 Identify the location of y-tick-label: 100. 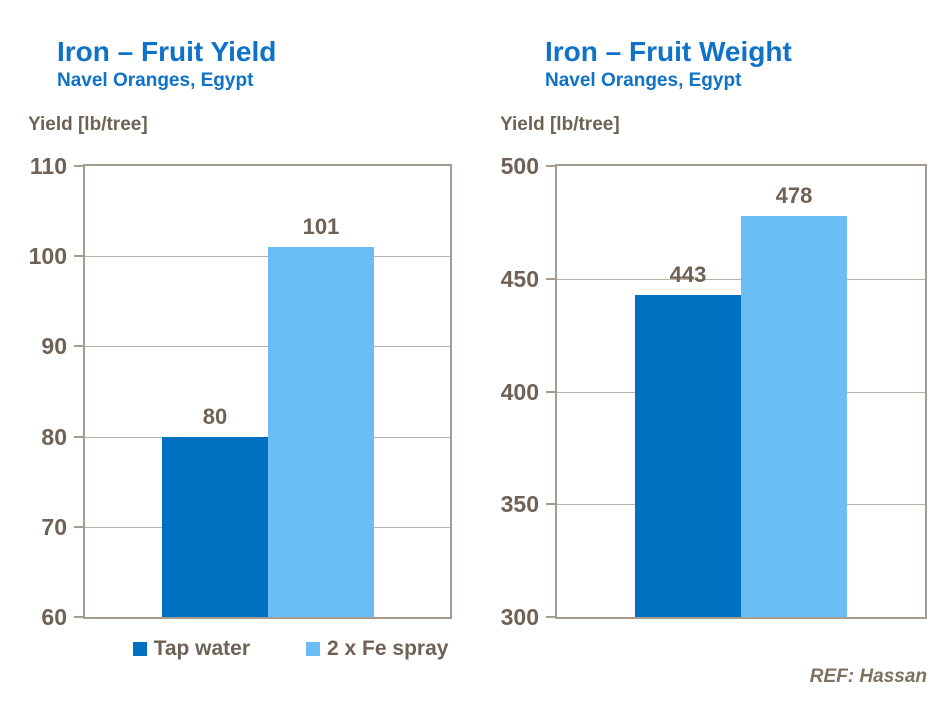
(47, 256).